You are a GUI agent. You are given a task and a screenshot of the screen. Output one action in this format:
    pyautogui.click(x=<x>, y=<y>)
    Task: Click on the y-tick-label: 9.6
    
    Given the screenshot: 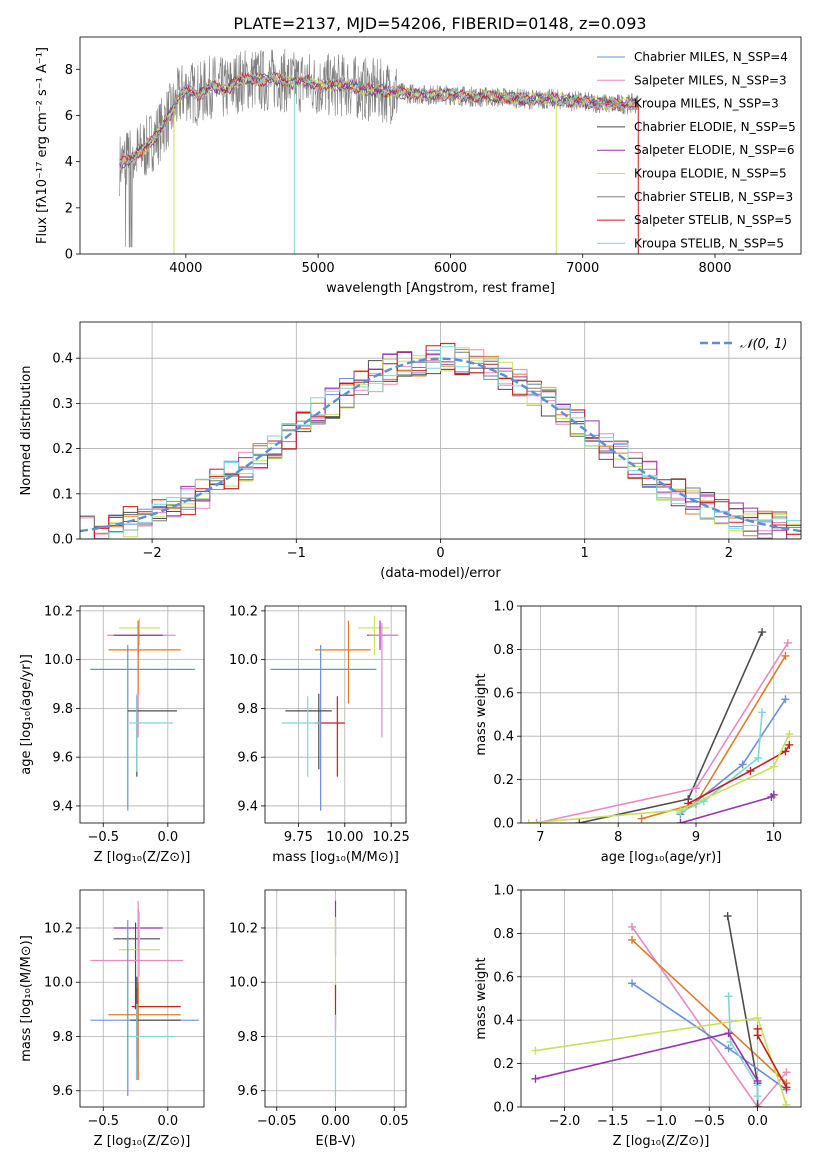 What is the action you would take?
    pyautogui.click(x=247, y=758)
    